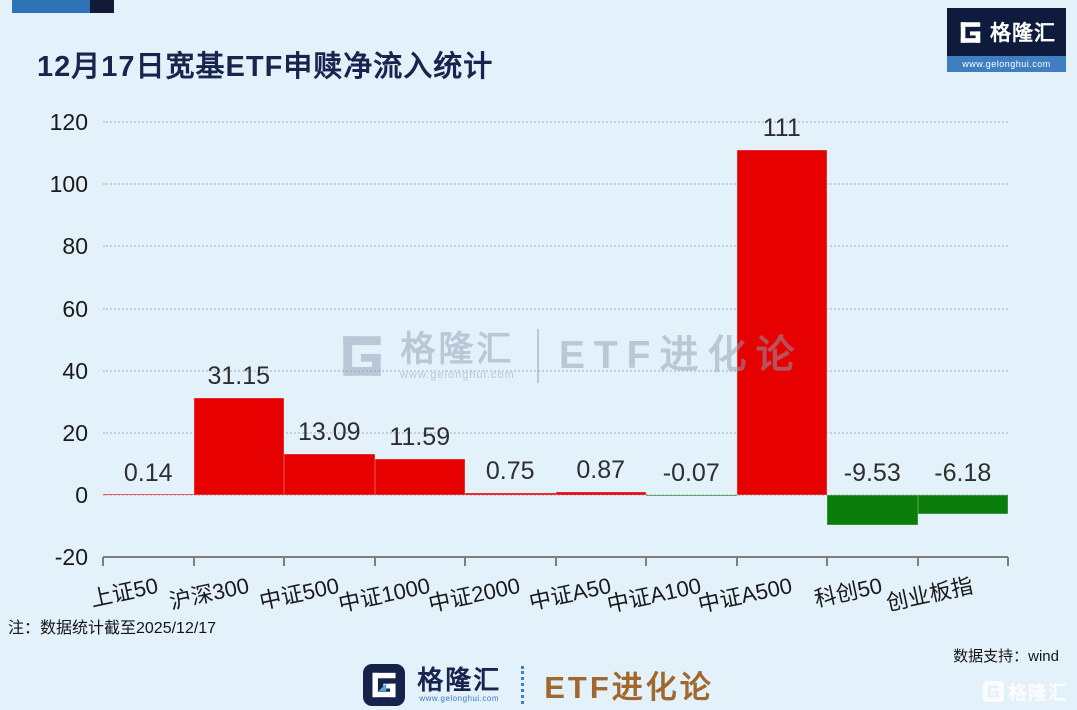 This screenshot has height=710, width=1077. I want to click on gelonghui-logo-top: 格隆汇, so click(1006, 32).